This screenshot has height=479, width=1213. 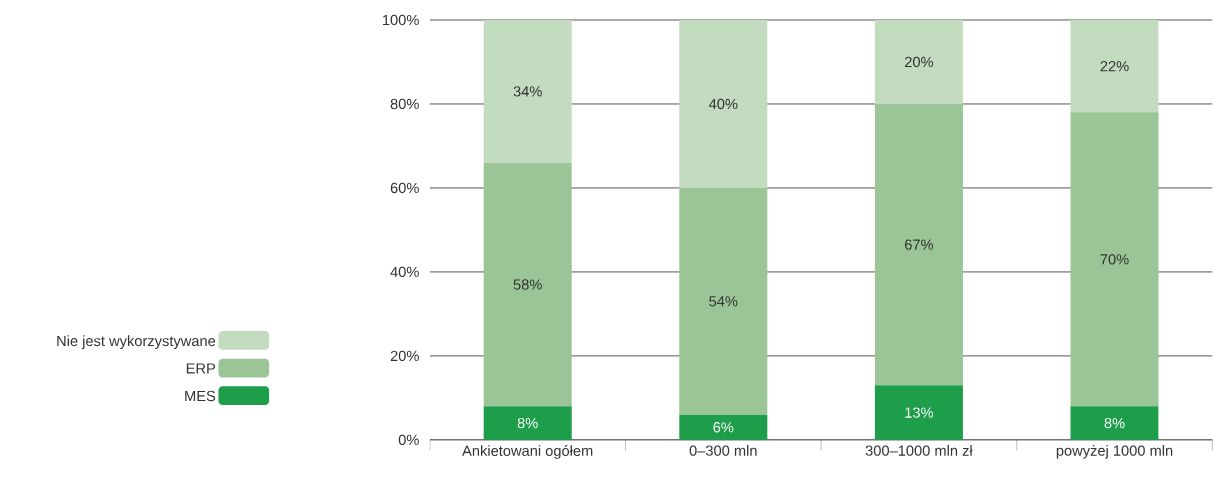 What do you see at coordinates (527, 452) in the screenshot?
I see `x-tick-label: Ankietowani ogółem` at bounding box center [527, 452].